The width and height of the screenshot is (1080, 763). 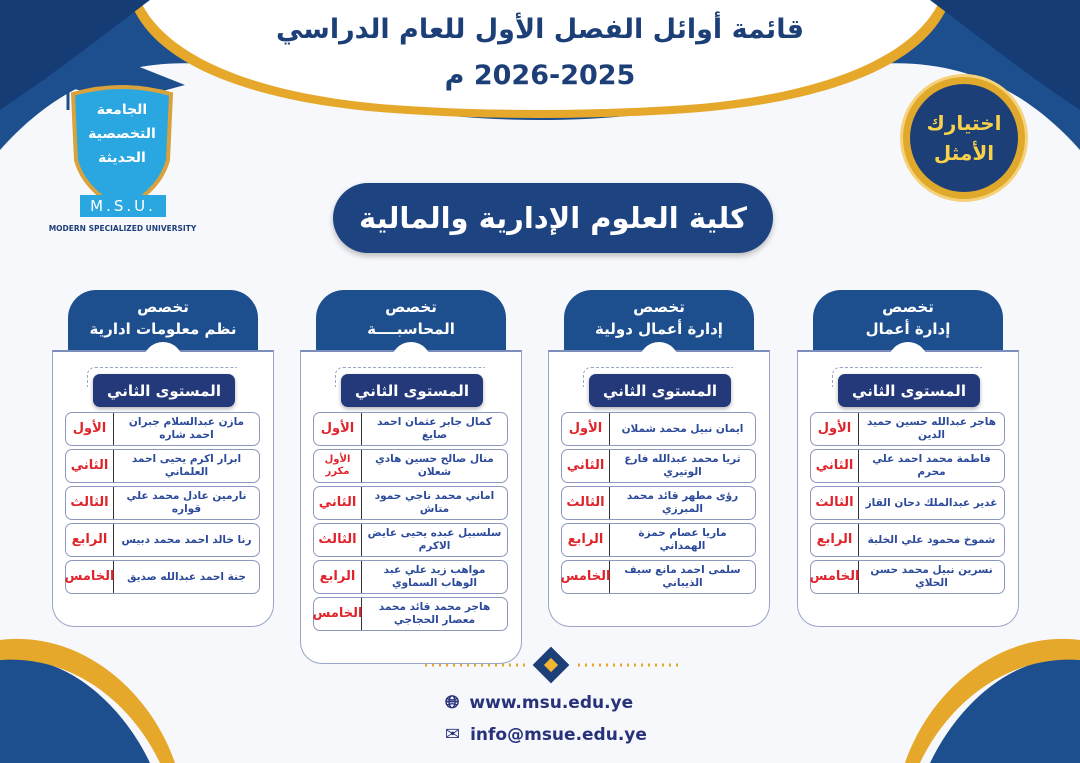 What do you see at coordinates (434, 428) in the screenshot?
I see `student-name: كمال جابر عثمان احمد صايغ` at bounding box center [434, 428].